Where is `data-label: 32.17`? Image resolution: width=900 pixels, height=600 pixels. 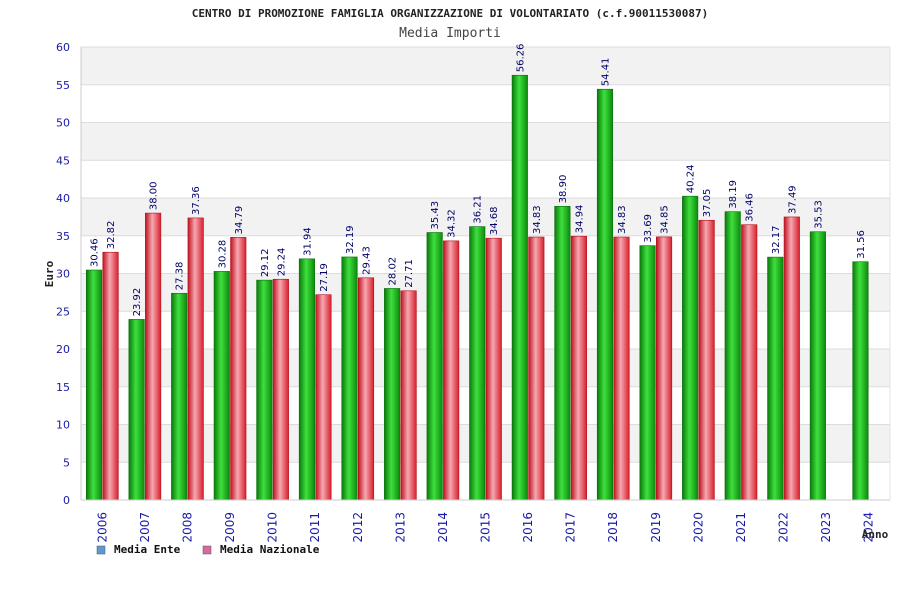 data-label: 32.17 is located at coordinates (776, 239).